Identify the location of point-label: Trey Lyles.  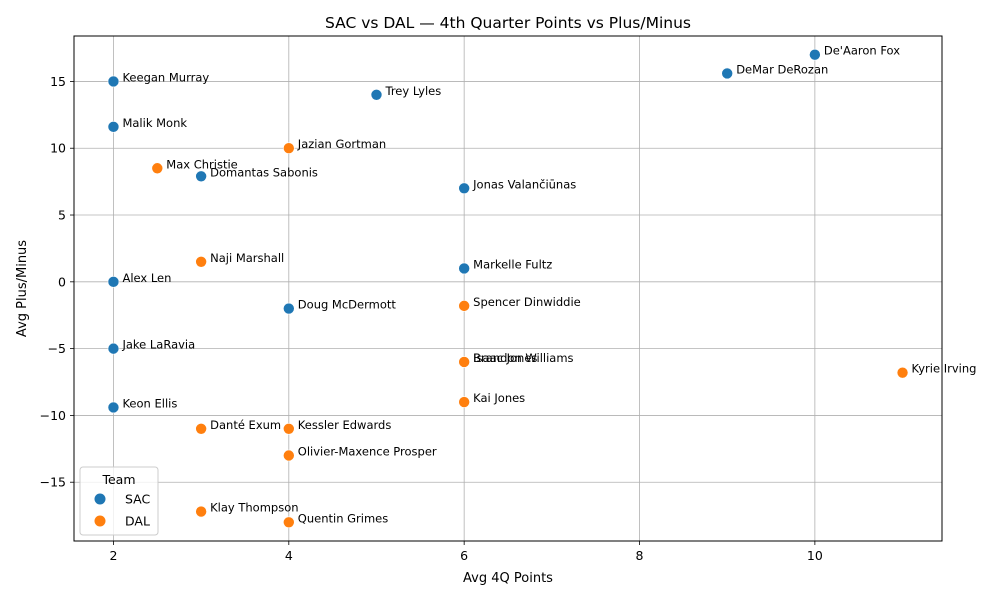
(412, 91).